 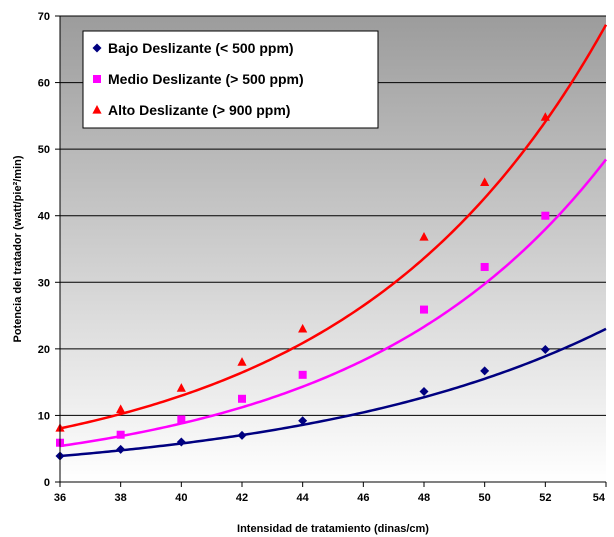 What do you see at coordinates (44, 217) in the screenshot?
I see `y-tick-label: 40` at bounding box center [44, 217].